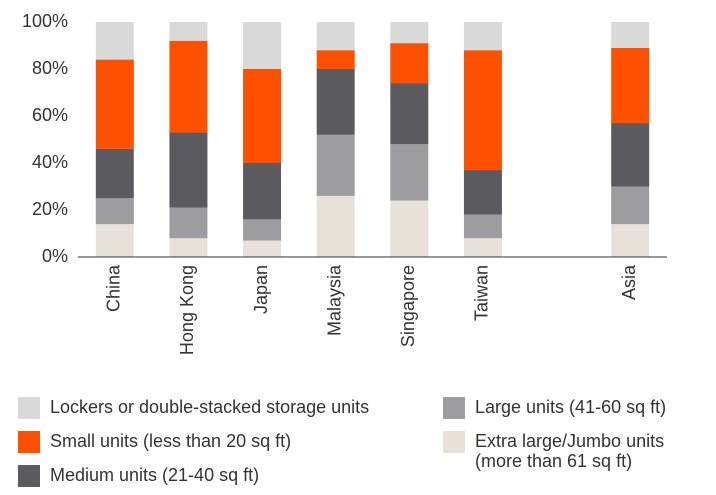  I want to click on x-tick-label: Asia, so click(629, 282).